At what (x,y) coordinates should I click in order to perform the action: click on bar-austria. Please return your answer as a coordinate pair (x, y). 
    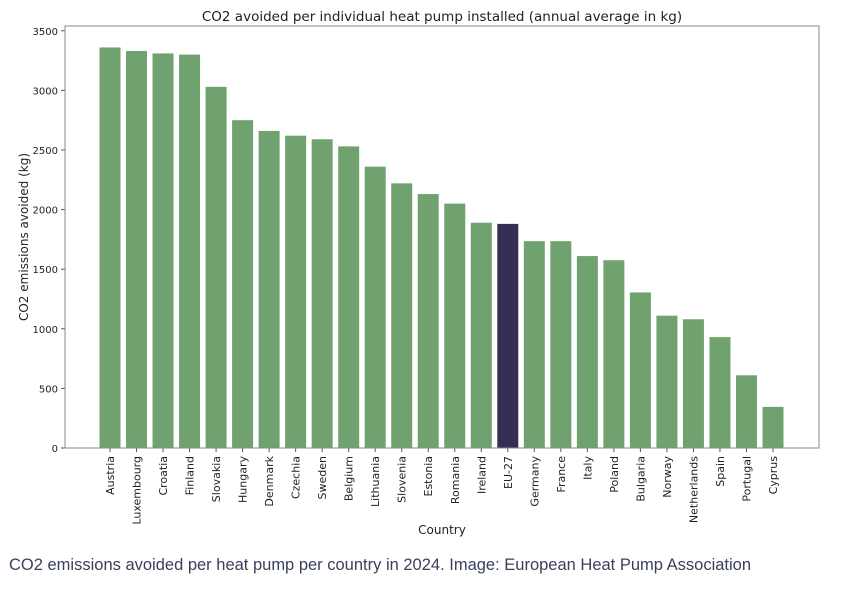
    Looking at the image, I should click on (110, 247).